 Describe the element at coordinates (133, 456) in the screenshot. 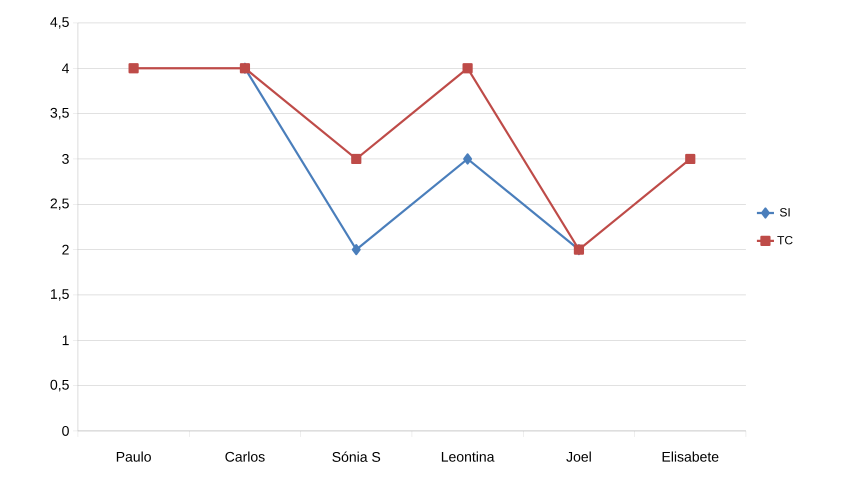

I see `x-tick-label: Paulo` at that location.